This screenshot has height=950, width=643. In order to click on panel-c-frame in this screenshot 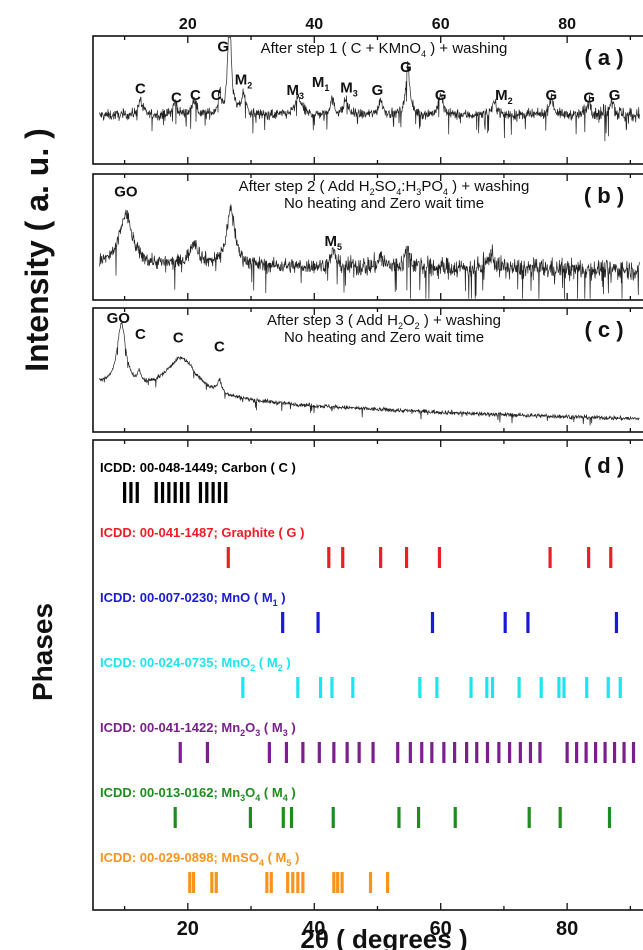, I will do `click(367, 370)`.